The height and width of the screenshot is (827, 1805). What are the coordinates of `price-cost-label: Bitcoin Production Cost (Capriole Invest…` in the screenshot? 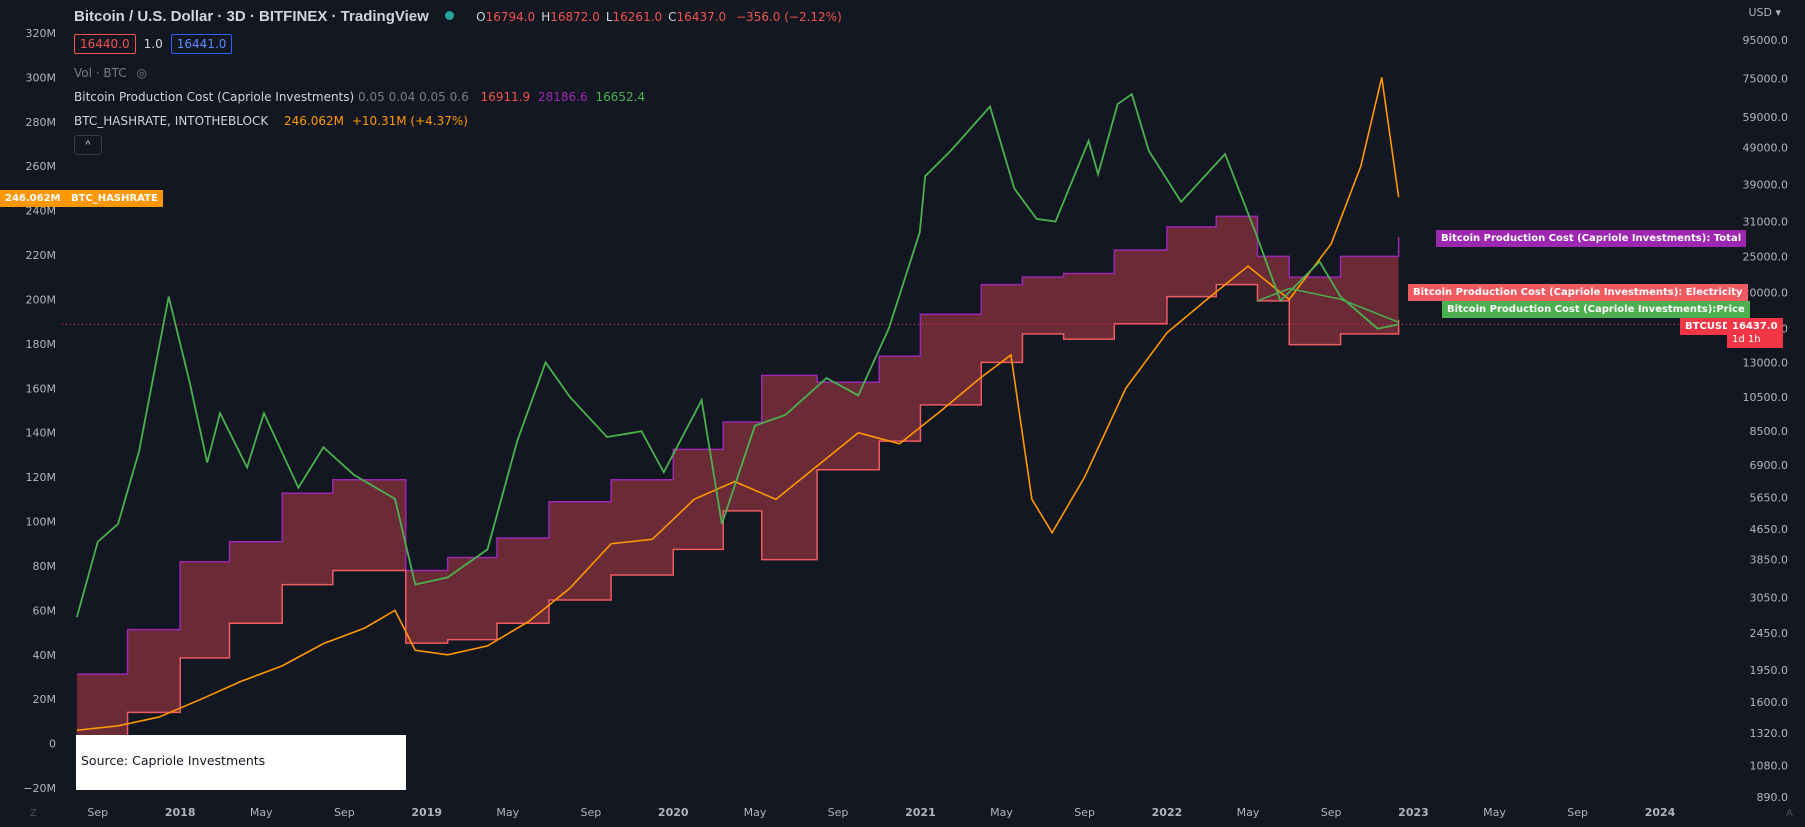 It's located at (1596, 309).